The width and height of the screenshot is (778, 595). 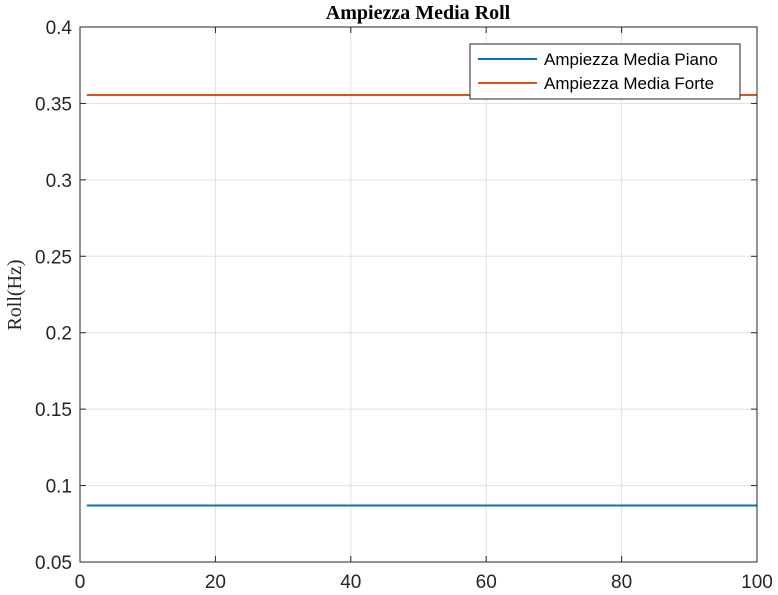 I want to click on y-axis-label: Roll(Hz), so click(x=15, y=294).